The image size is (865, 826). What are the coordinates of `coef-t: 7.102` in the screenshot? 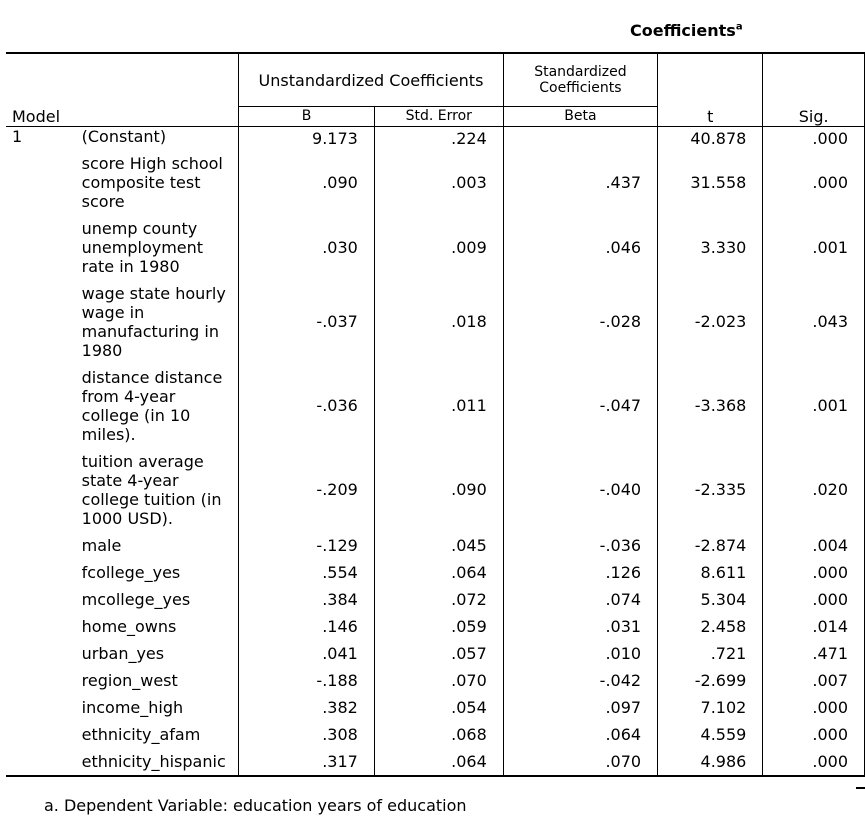 It's located at (710, 707).